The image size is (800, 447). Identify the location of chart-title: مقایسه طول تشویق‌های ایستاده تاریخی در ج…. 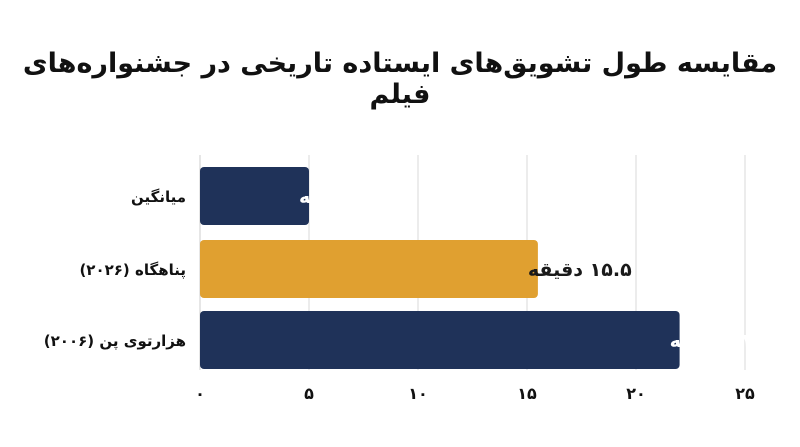
(400, 79).